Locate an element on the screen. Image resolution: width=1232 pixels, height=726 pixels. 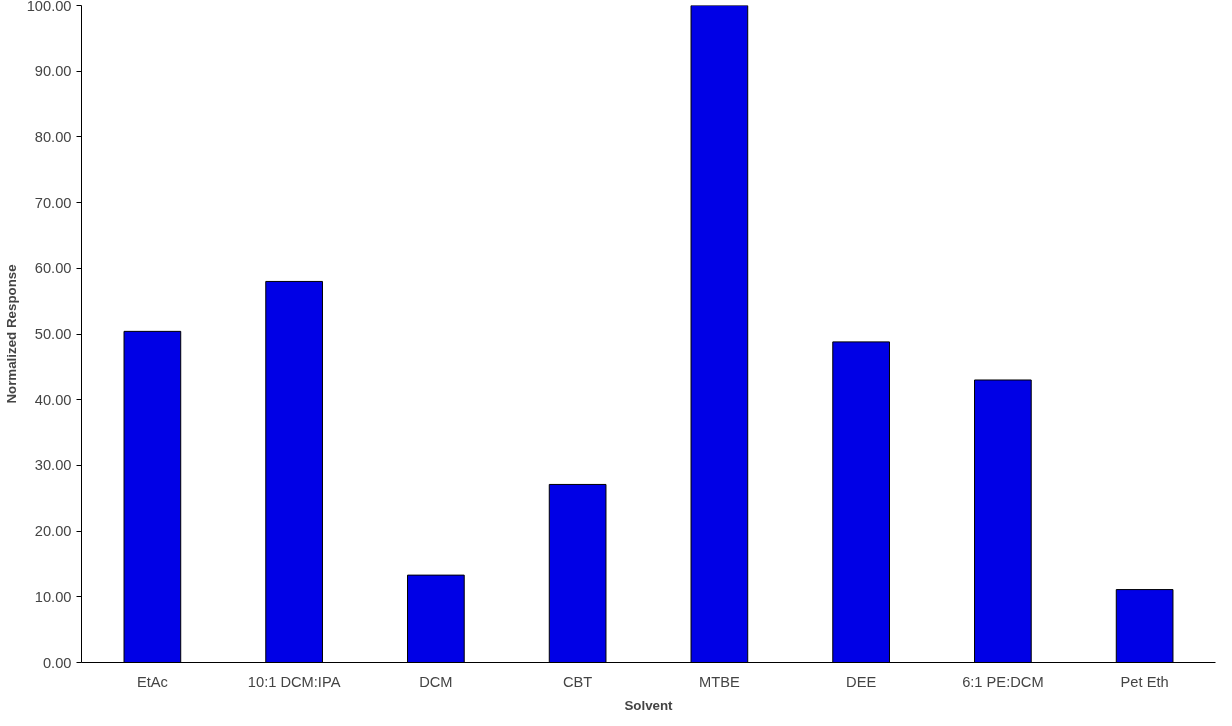
y-tick-label: 0.00 is located at coordinates (57, 662).